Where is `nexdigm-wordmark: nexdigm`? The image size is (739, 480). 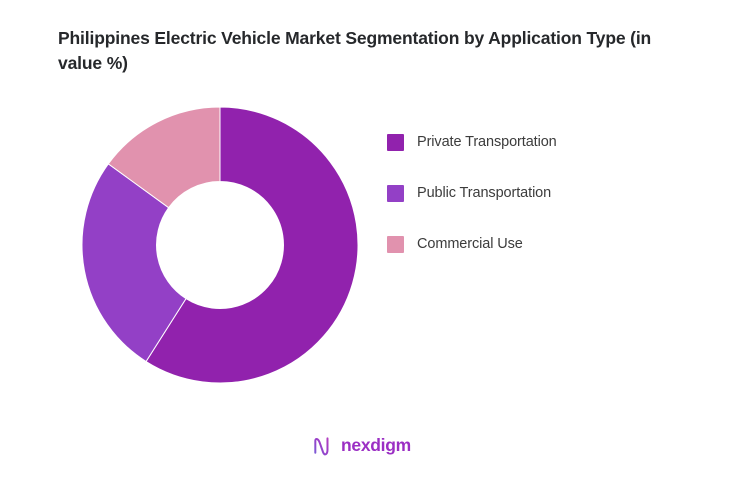
nexdigm-wordmark: nexdigm is located at coordinates (376, 444).